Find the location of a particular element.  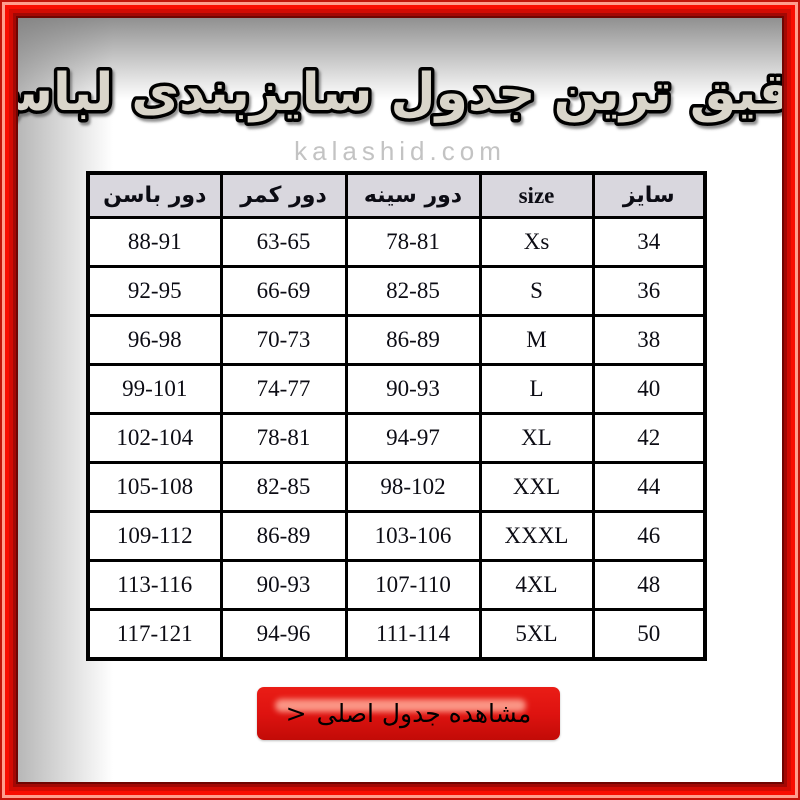

table-cell: Xs is located at coordinates (536, 242).